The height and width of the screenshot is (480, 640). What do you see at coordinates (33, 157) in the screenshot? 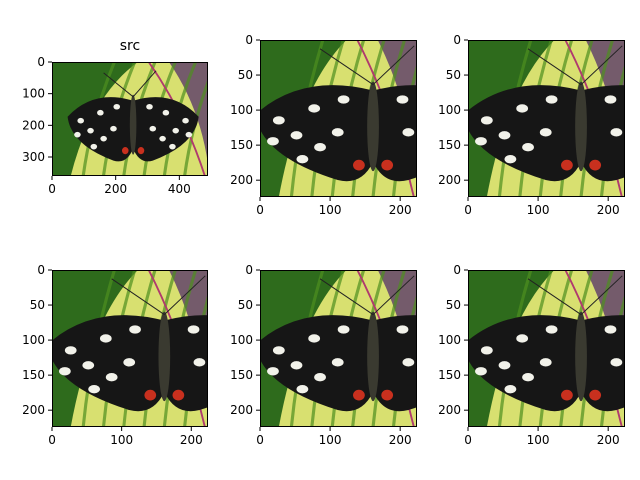
I see `y-tick-label: 300` at bounding box center [33, 157].